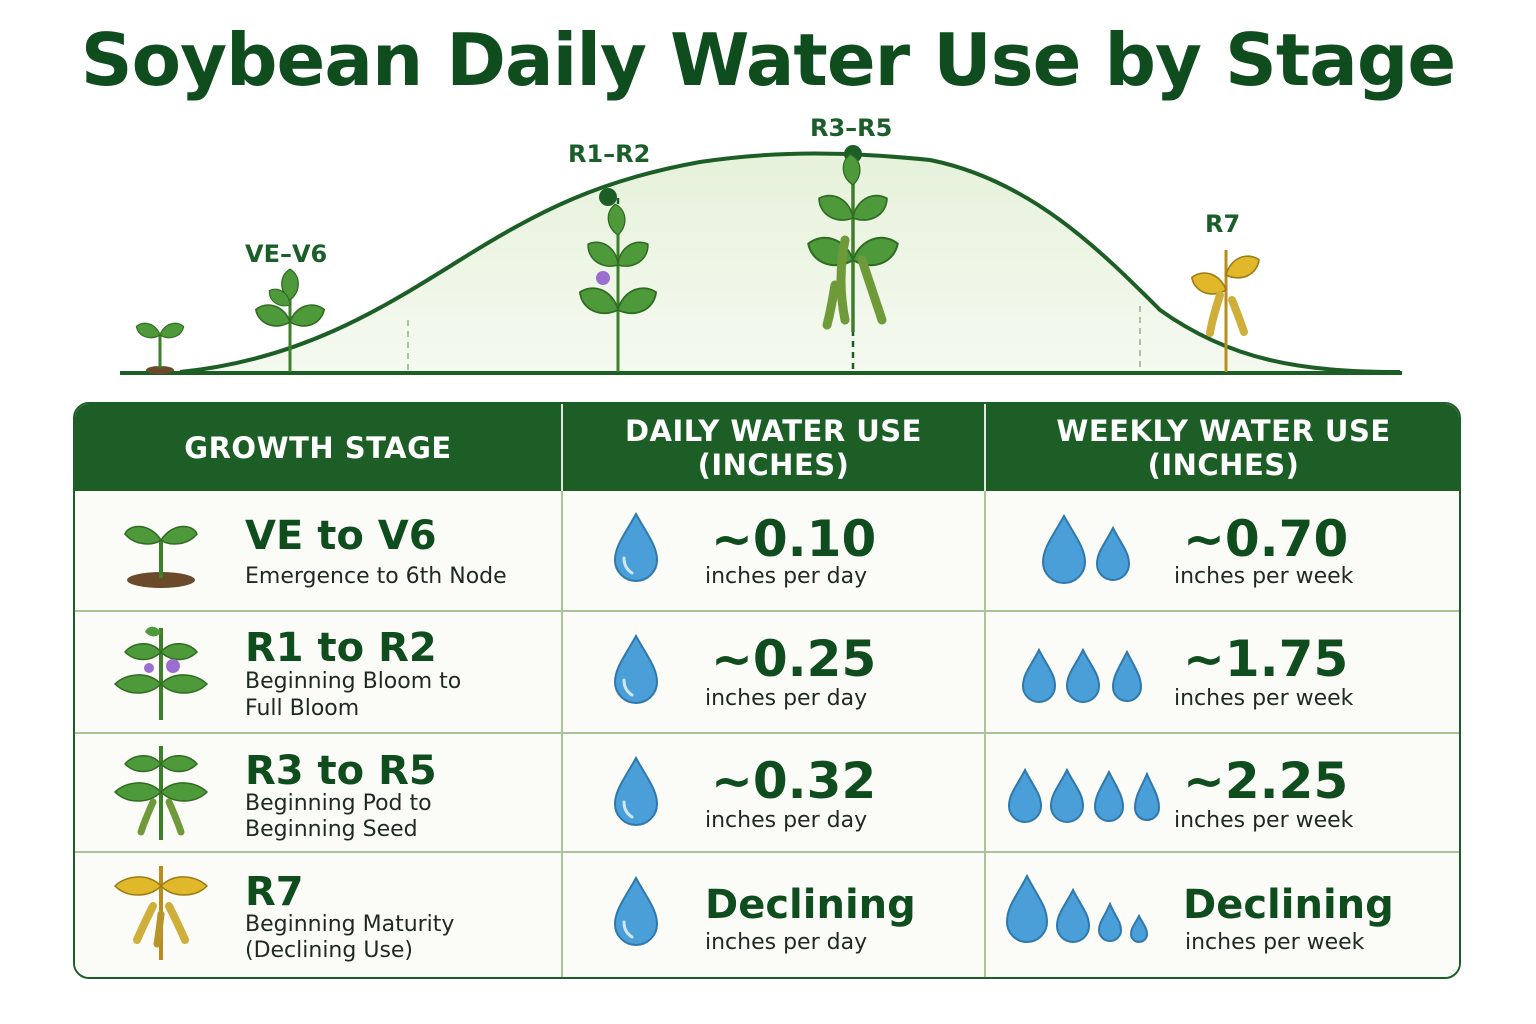  I want to click on curve-label-r1-r2: R1–R2, so click(609, 154).